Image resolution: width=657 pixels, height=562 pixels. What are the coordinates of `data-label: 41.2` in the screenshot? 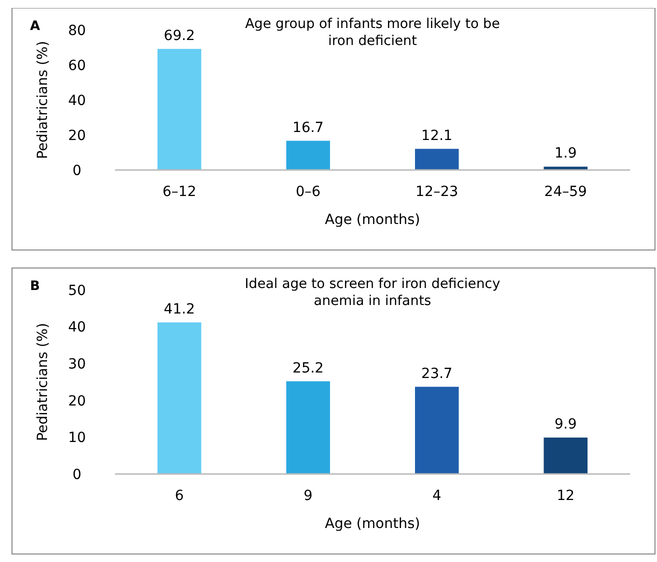 It's located at (179, 309).